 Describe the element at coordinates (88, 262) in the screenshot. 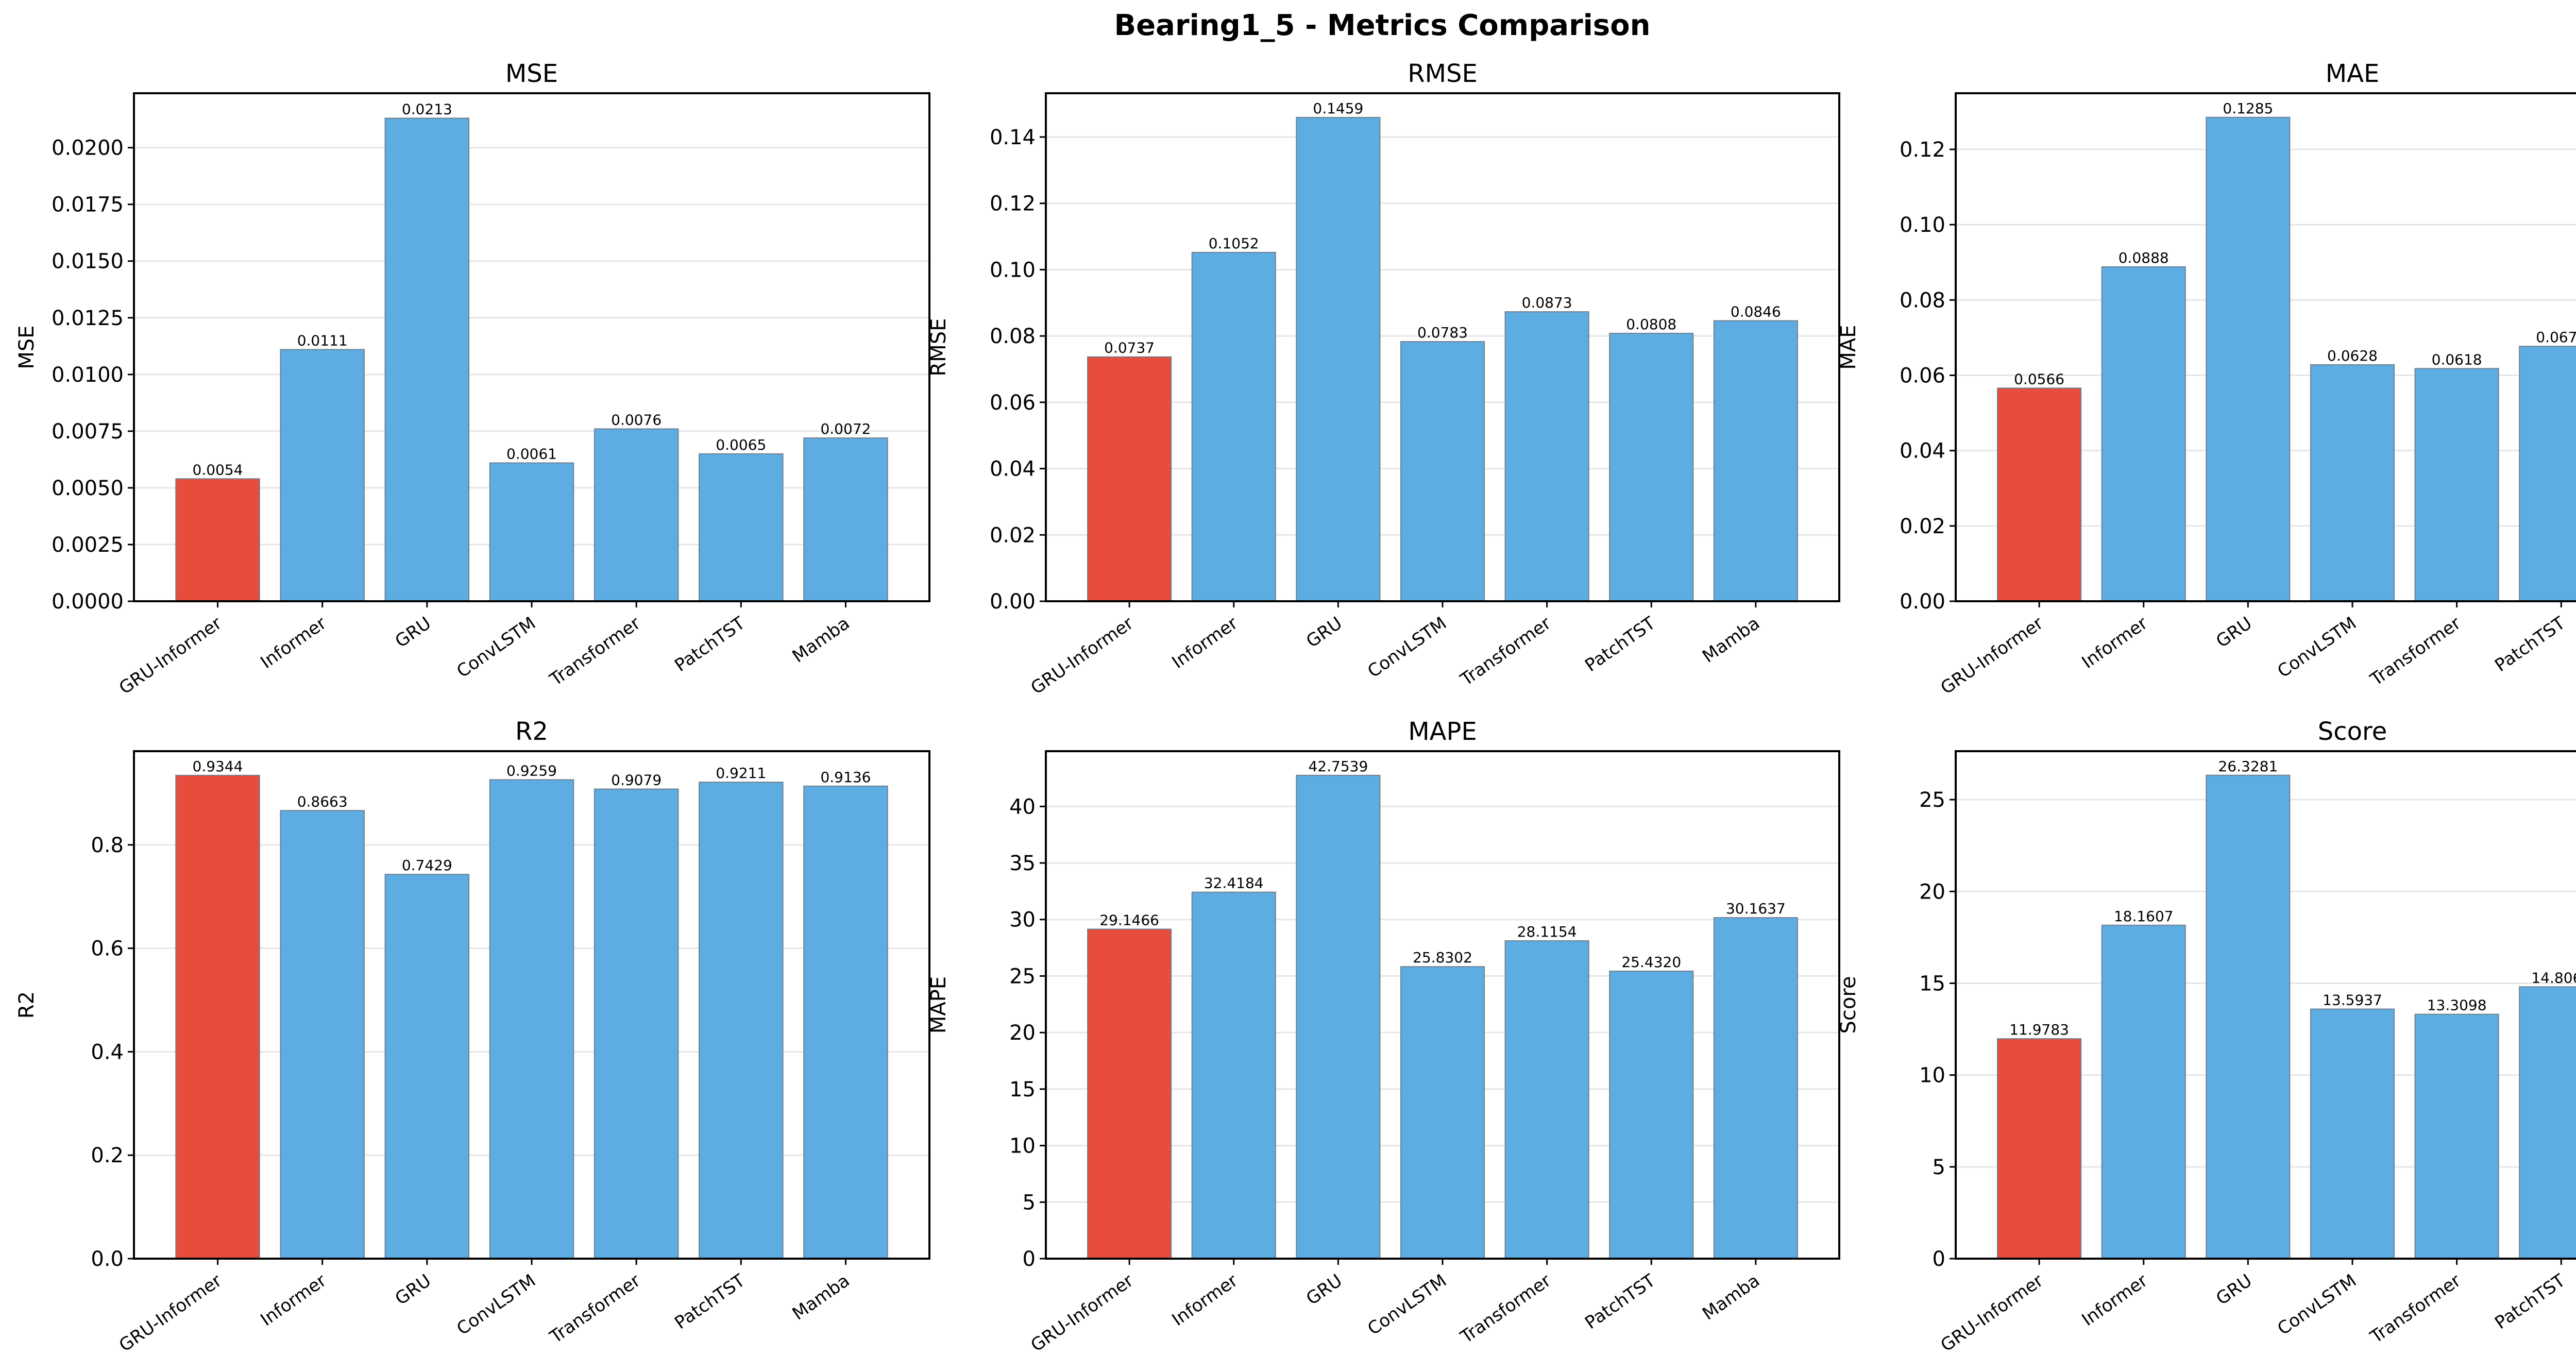

I see `mse-ytick-label: 0.0150` at that location.